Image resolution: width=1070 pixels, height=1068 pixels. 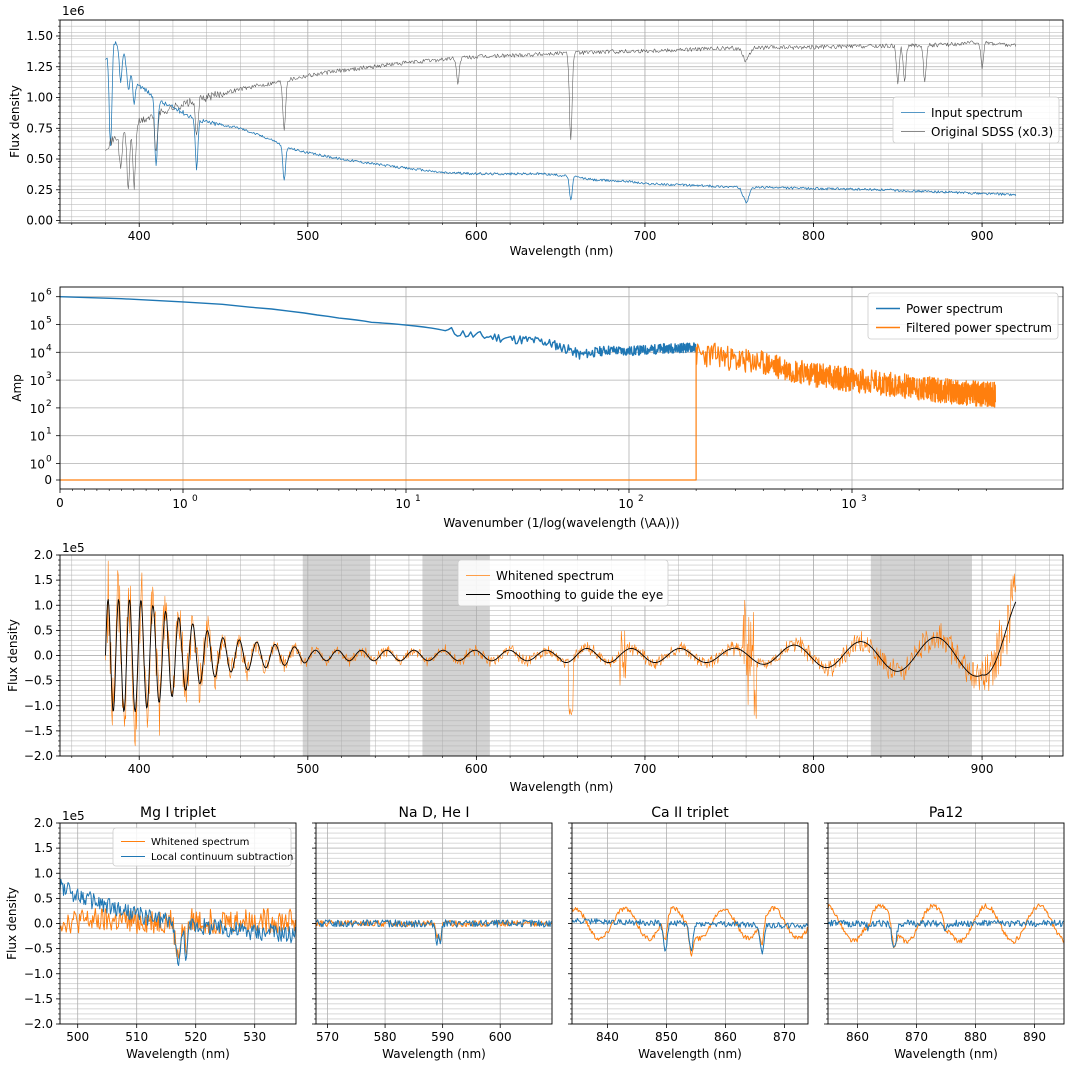 What do you see at coordinates (39, 67) in the screenshot?
I see `y-tick-label: 1.25` at bounding box center [39, 67].